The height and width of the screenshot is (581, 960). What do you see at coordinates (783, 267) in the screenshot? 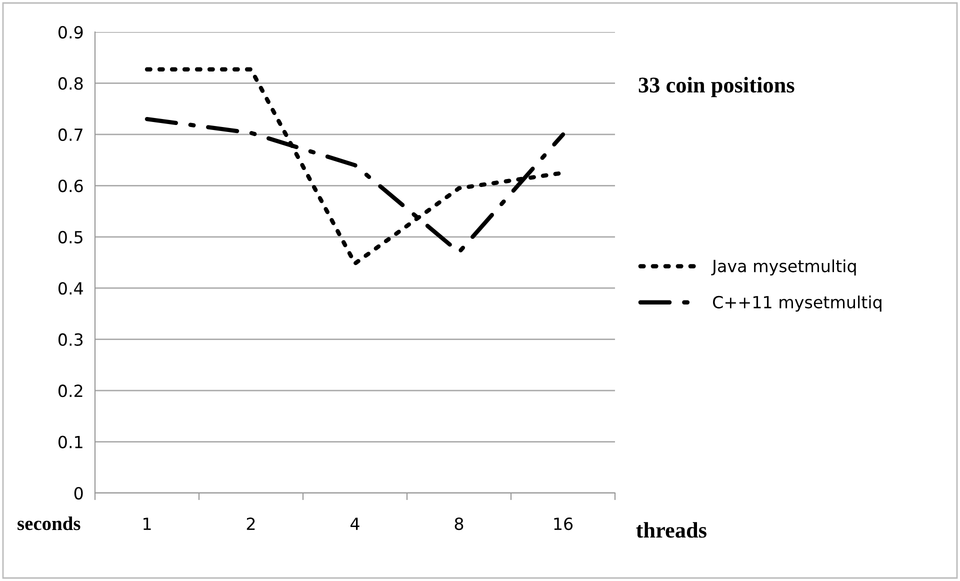
I see `legend-label: Java mysetmultiq` at bounding box center [783, 267].